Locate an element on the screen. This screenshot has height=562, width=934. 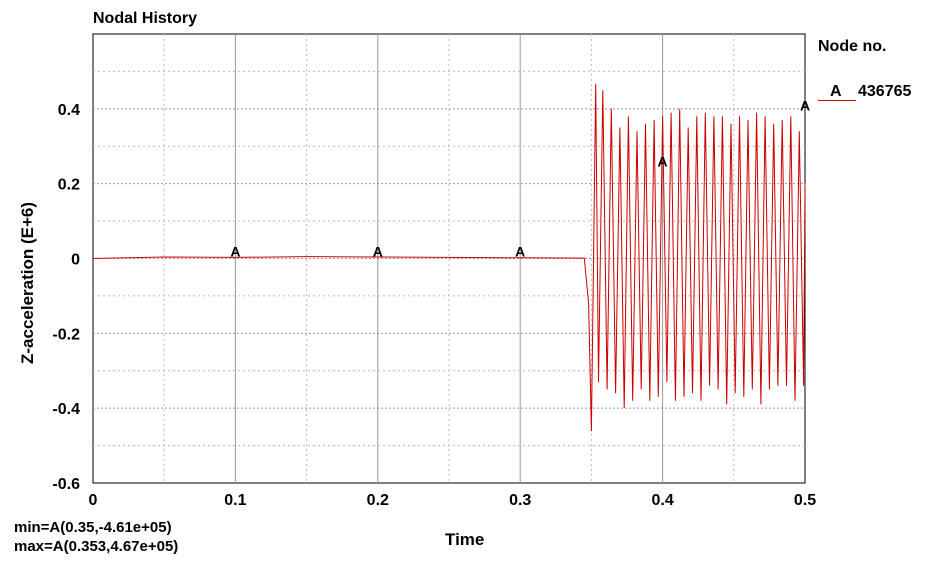
x-axis-label: Time is located at coordinates (465, 539).